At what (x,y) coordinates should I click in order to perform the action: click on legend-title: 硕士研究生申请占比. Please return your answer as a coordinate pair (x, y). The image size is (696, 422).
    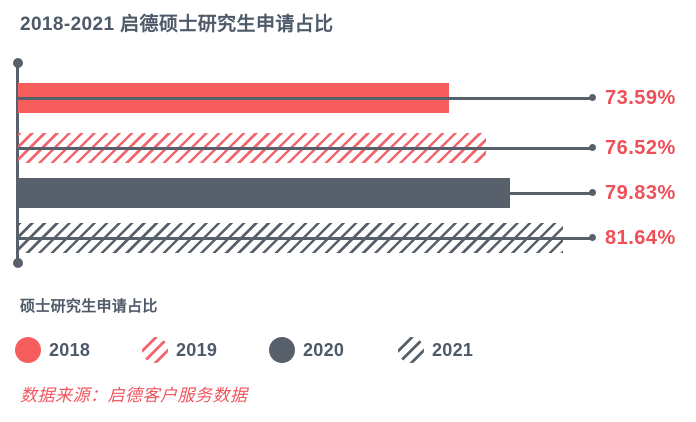
    Looking at the image, I should click on (89, 306).